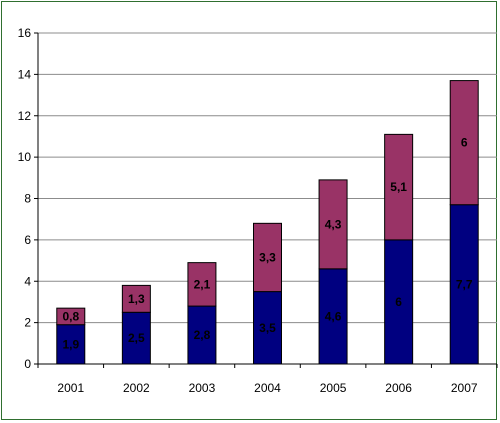  I want to click on data-label: 4,6, so click(333, 316).